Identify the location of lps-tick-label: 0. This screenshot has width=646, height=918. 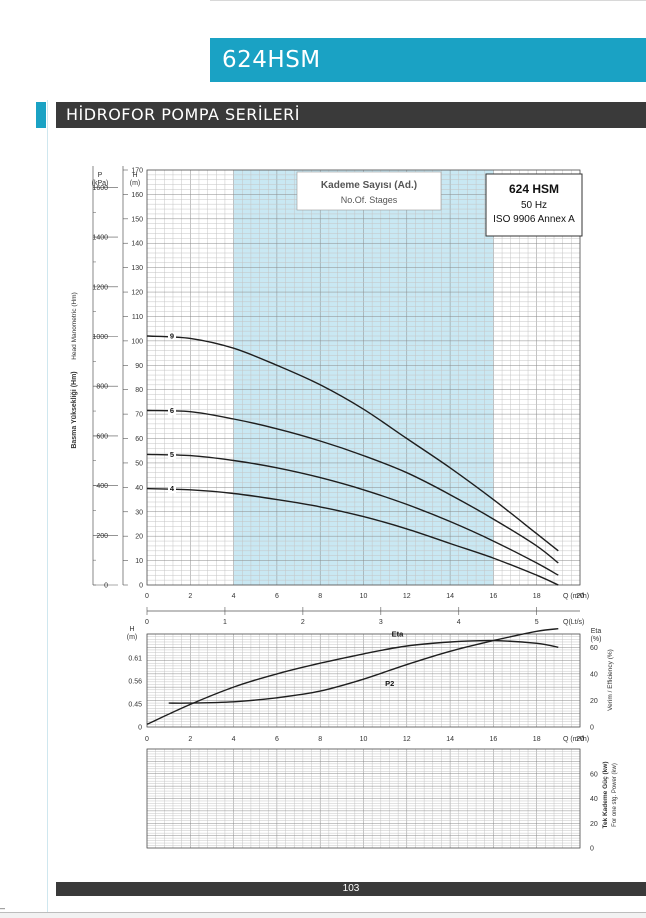
(147, 622).